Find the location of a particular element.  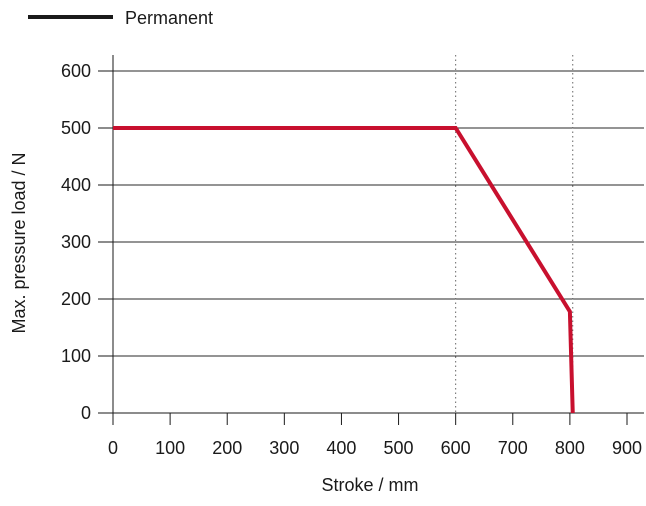

x-tick-label-300: 300 is located at coordinates (284, 448).